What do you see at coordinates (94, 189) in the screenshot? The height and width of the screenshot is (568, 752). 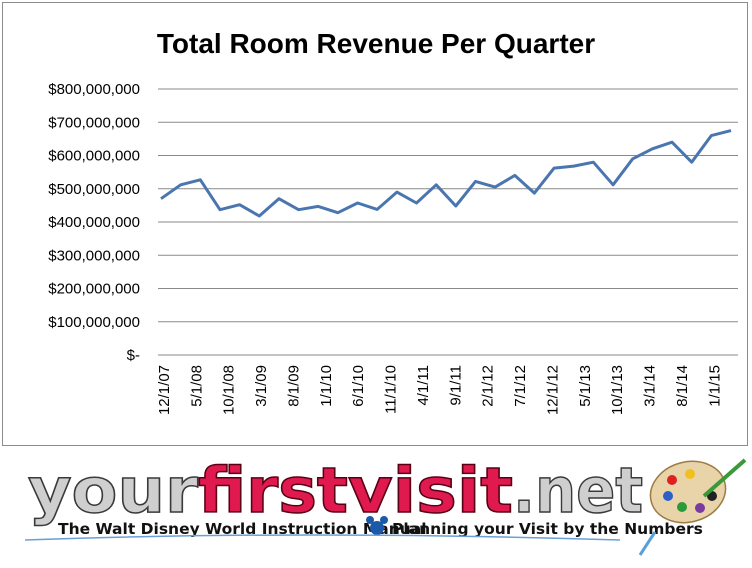 I see `y-tick-label: $500,000,000` at bounding box center [94, 189].